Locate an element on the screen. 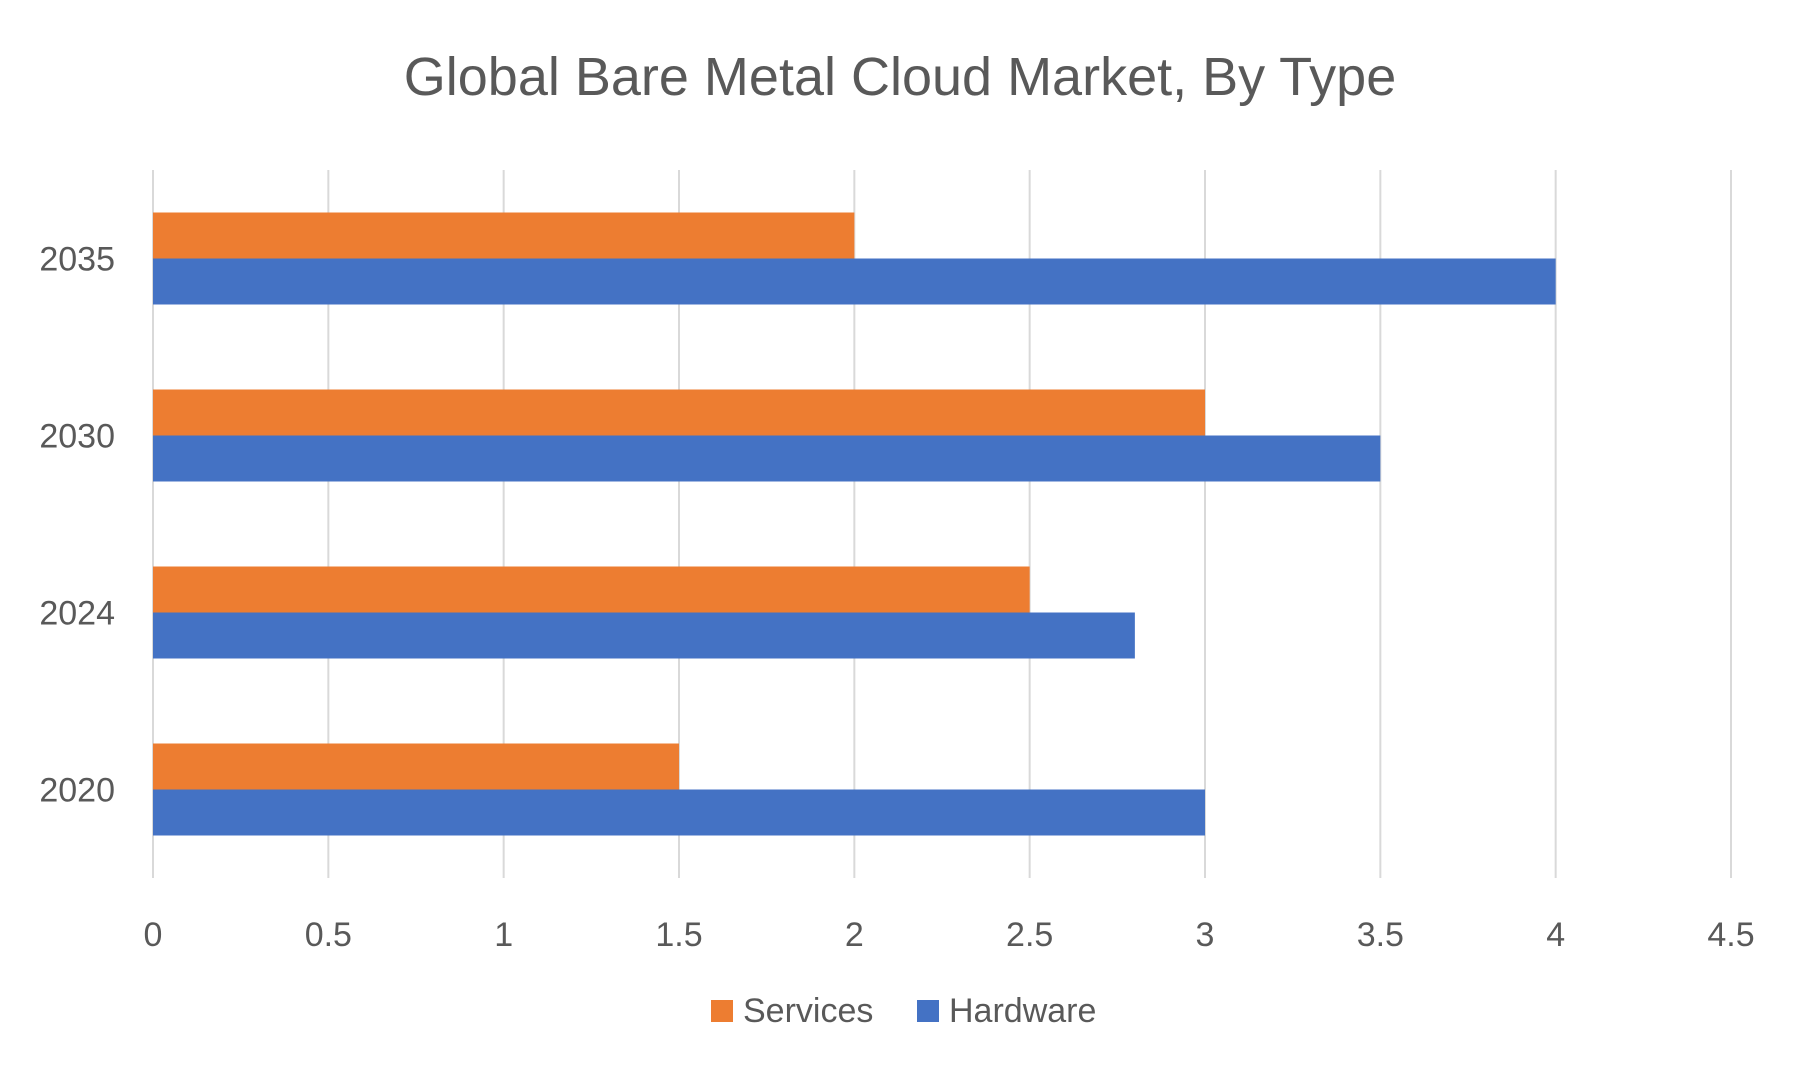 Image resolution: width=1798 pixels, height=1086 pixels. legend-label-hardware: Hardware is located at coordinates (1022, 1011).